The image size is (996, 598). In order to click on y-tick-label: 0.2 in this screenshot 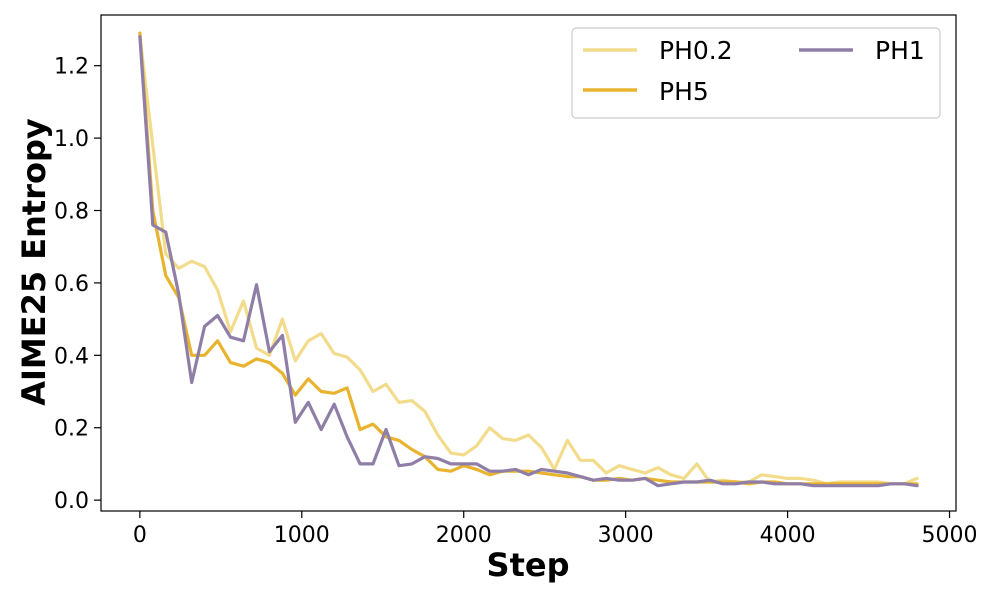, I will do `click(71, 429)`.